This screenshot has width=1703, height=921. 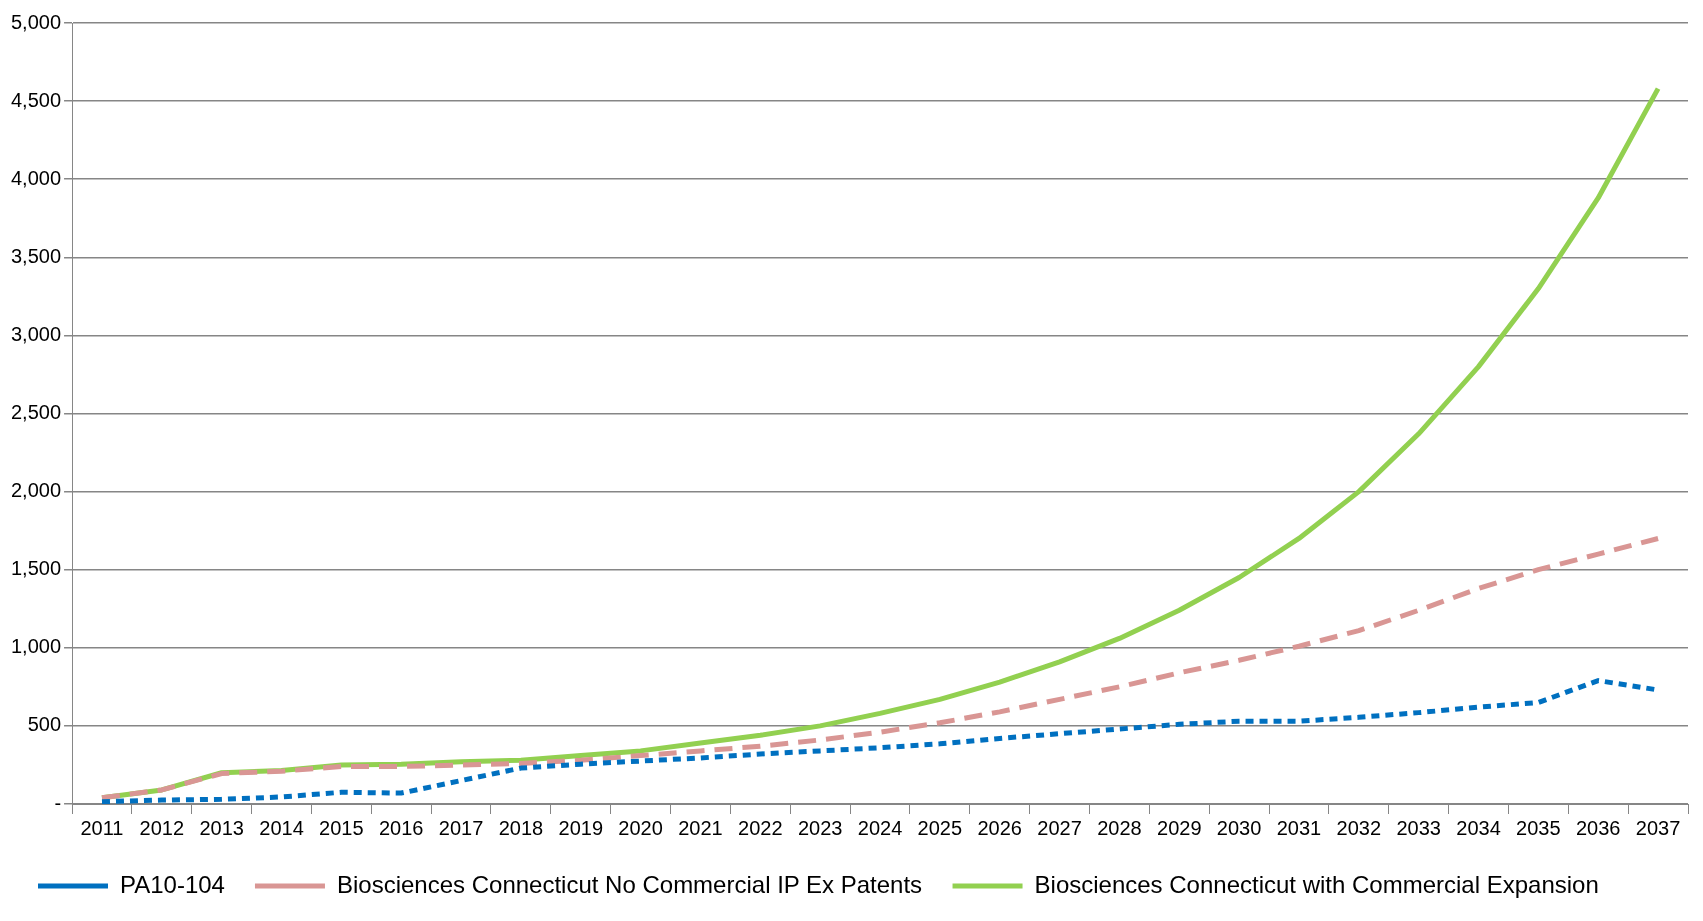 I want to click on y-tick-label: 1,500, so click(x=36, y=568).